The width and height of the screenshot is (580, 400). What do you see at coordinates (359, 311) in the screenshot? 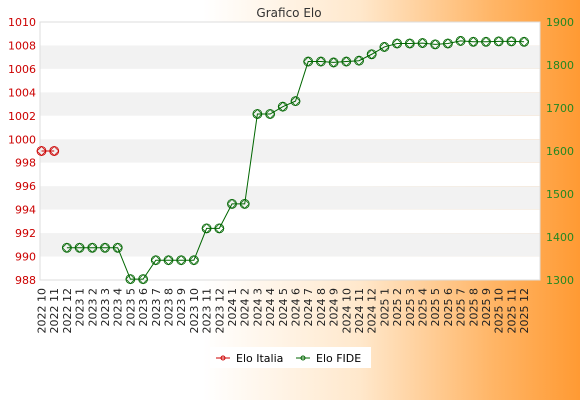
I see `x-tick-label: 2024 11` at bounding box center [359, 311].